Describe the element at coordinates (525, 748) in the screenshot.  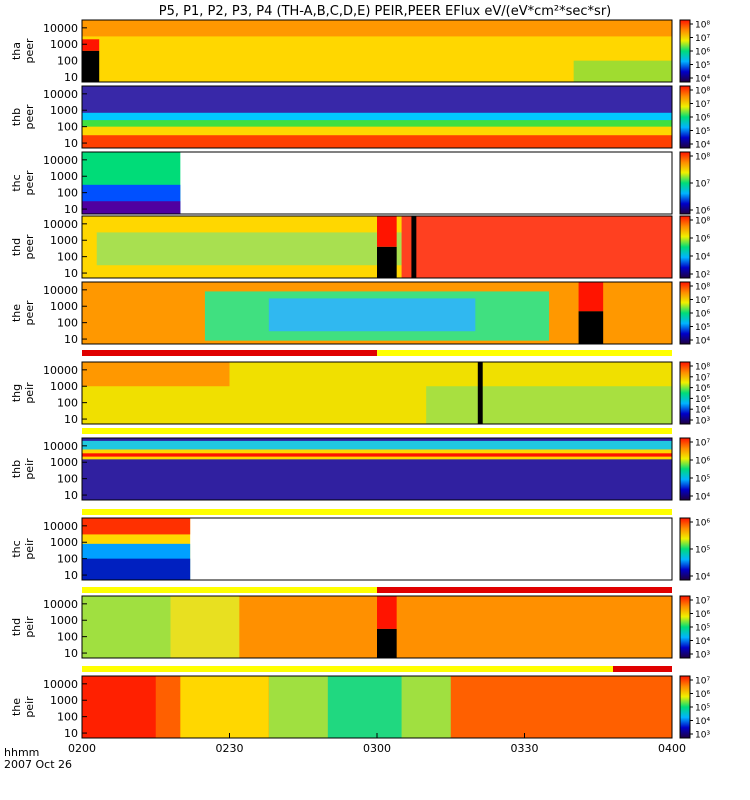
I see `x-tick-label: 0330` at that location.